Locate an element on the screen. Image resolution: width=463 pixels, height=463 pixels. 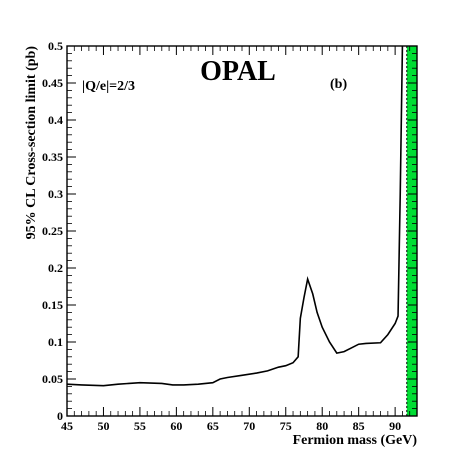
y-tick-label: 0.5 is located at coordinates (55, 46).